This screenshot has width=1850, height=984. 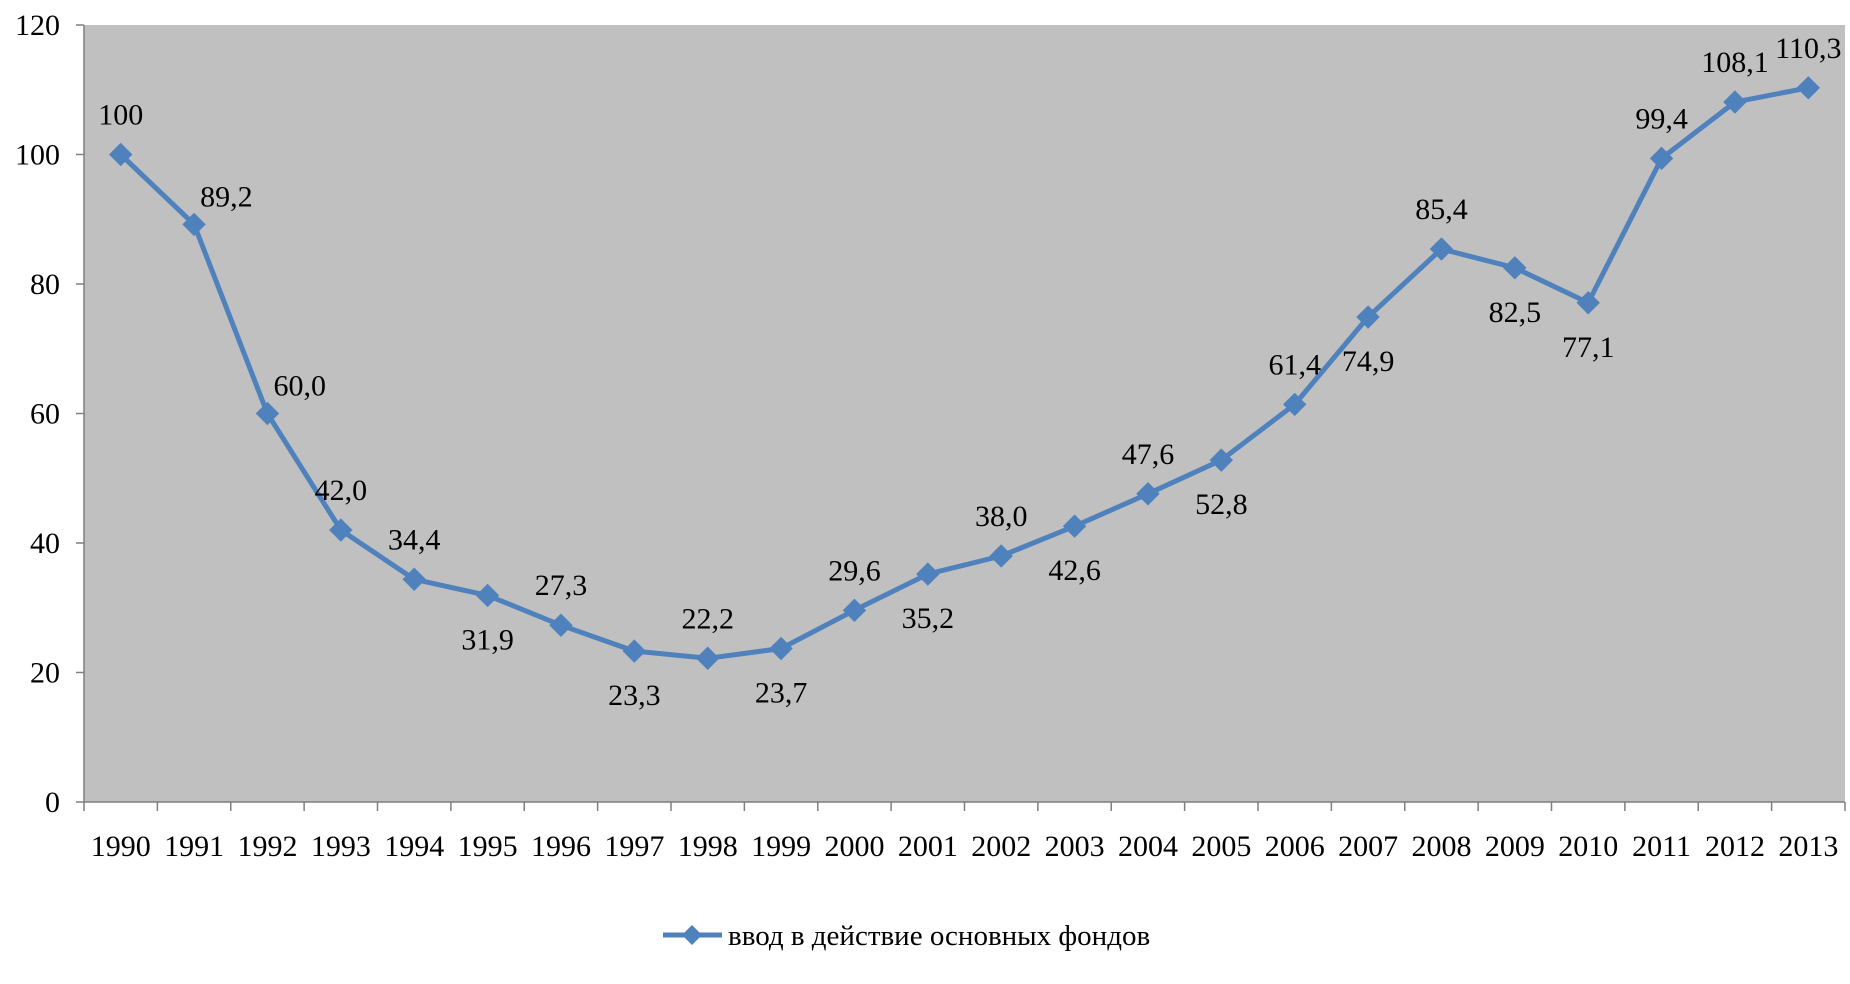 What do you see at coordinates (1148, 454) in the screenshot?
I see `data-label: 47,6` at bounding box center [1148, 454].